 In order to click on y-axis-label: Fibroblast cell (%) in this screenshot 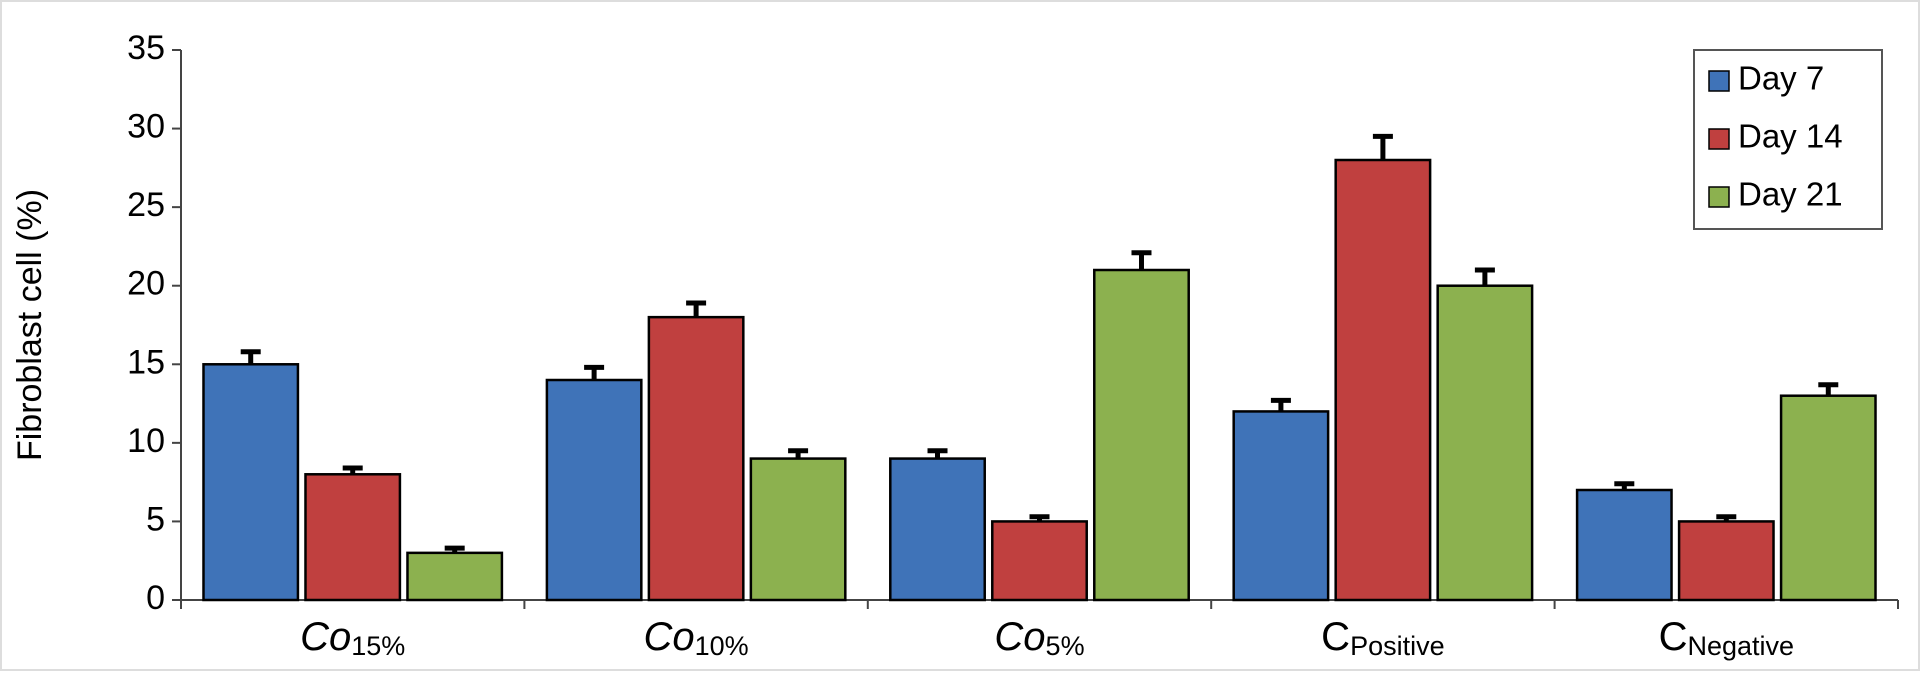, I will do `click(30, 325)`.